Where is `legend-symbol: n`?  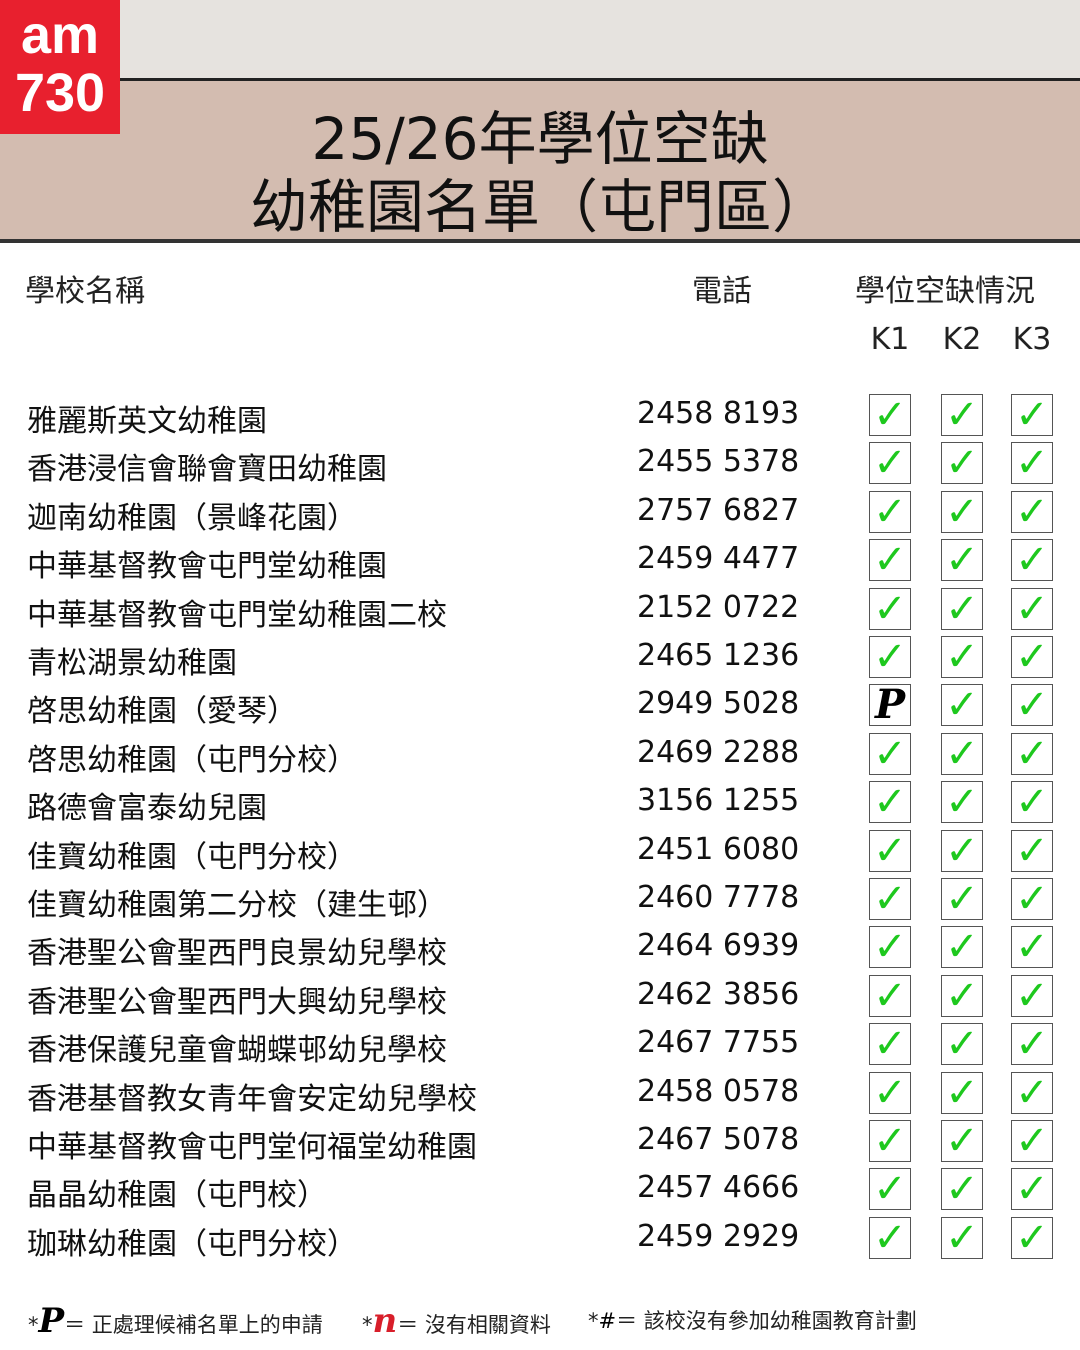 legend-symbol: n is located at coordinates (385, 1321).